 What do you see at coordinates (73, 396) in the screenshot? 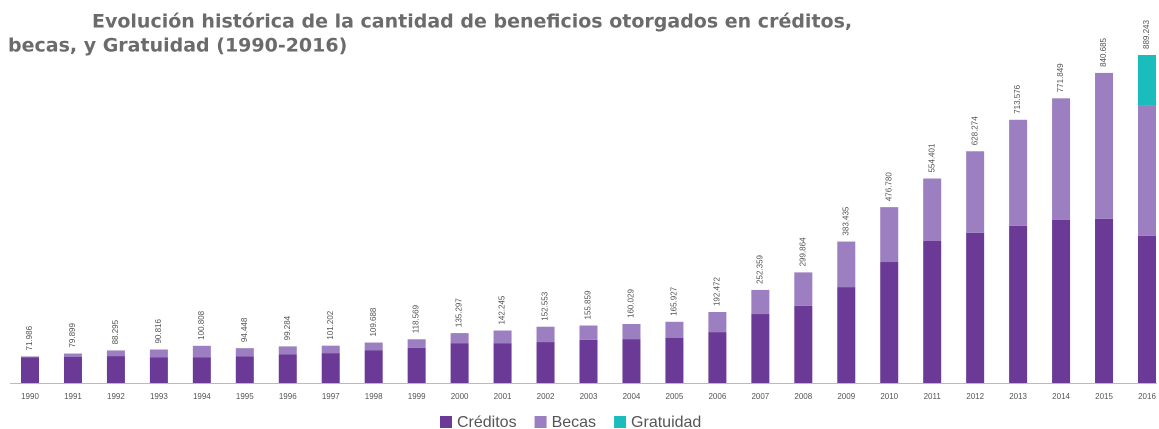
I see `x-tick-label: 1991` at bounding box center [73, 396].